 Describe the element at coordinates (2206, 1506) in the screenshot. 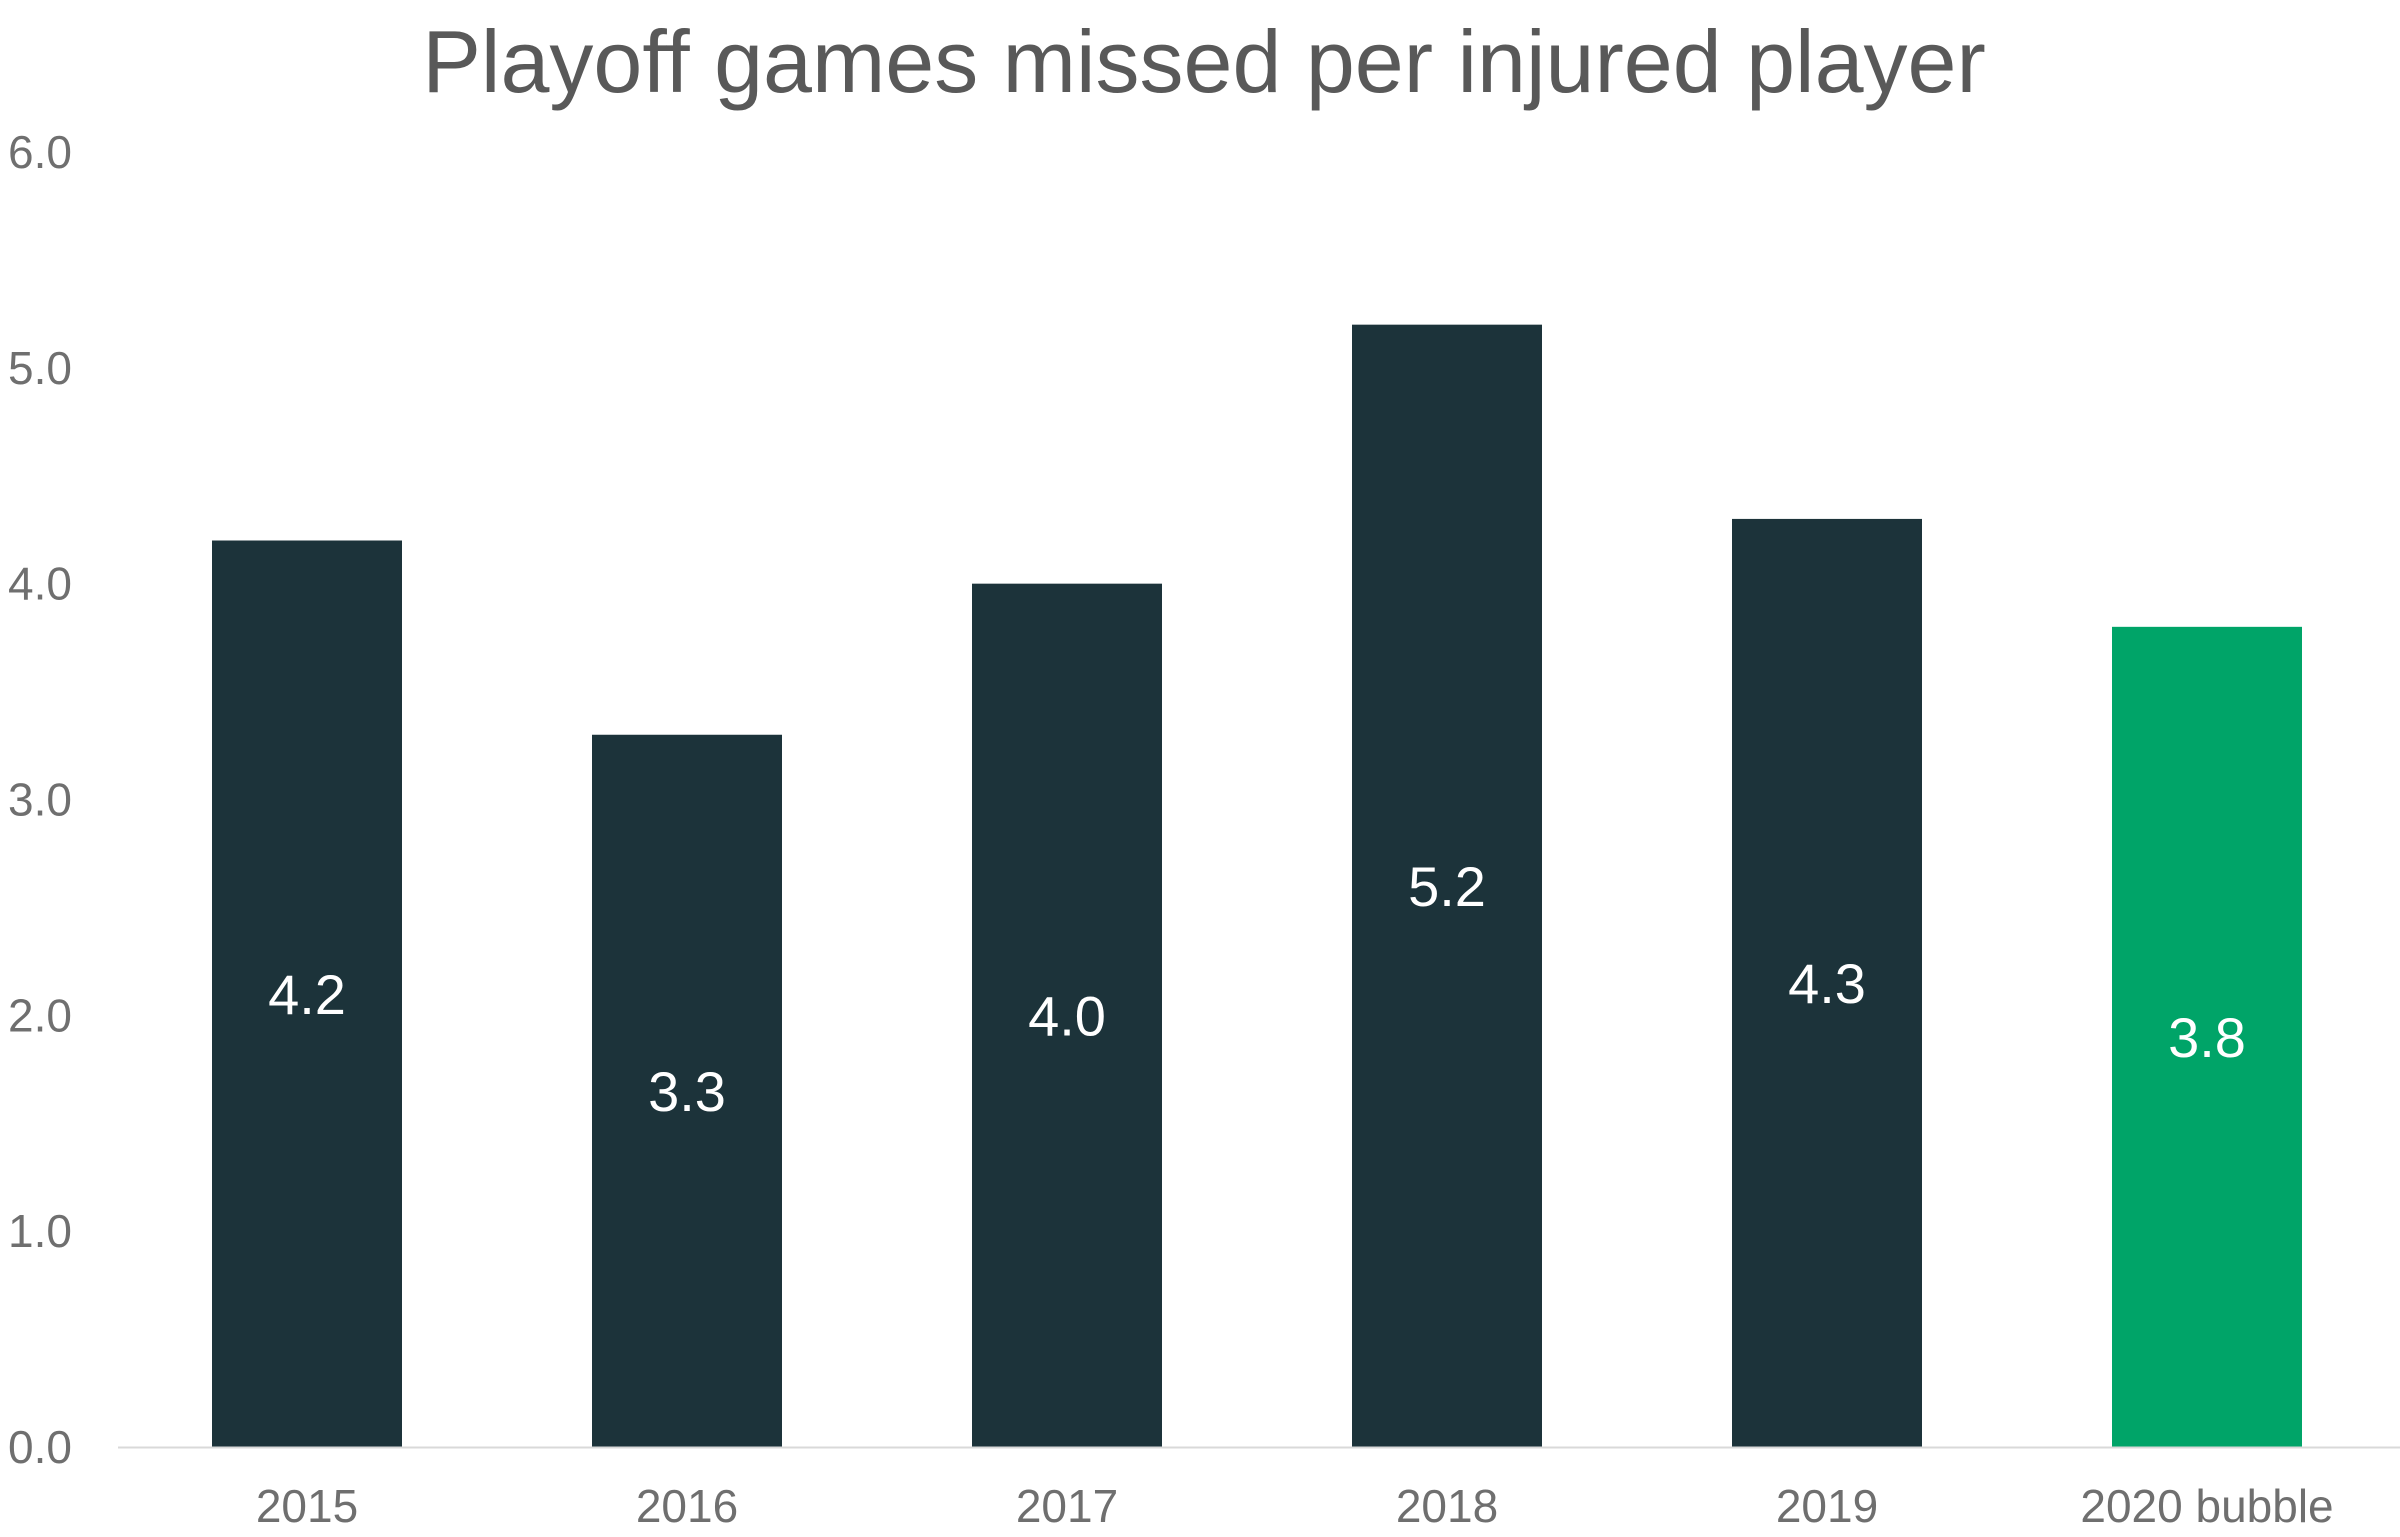

I see `x-category-label: 2020 bubble` at that location.